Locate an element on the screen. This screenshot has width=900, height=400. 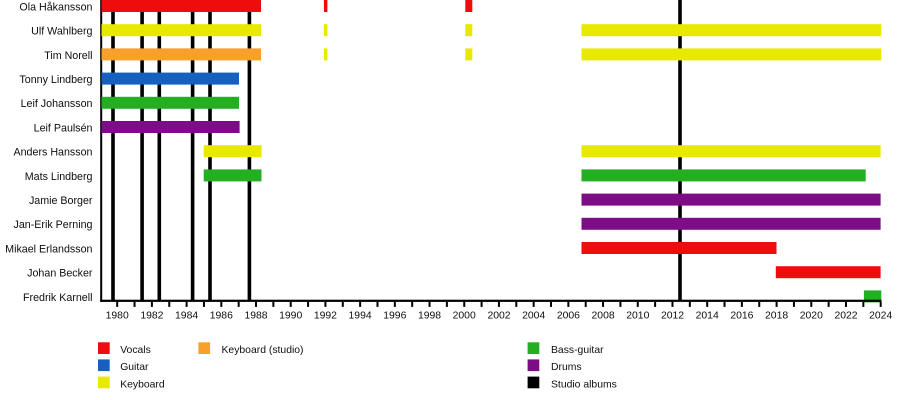
svg-text: Keyboard (studio) is located at coordinates (263, 350).